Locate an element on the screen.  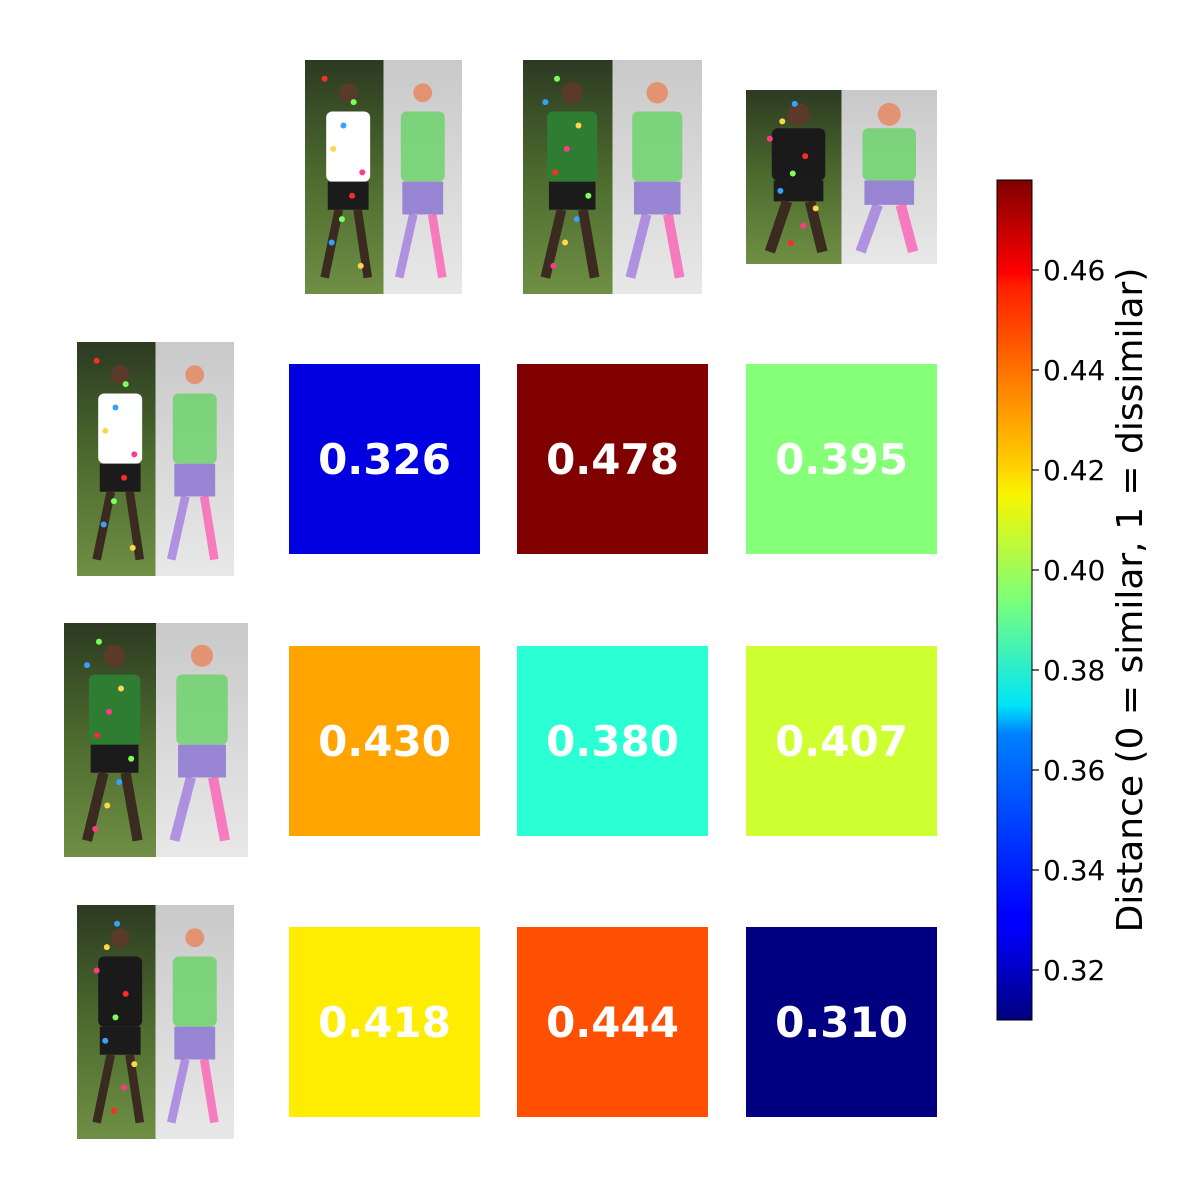
colorbar-label: Distance (0 = similar, 1 = dissimilar) is located at coordinates (1130, 600).